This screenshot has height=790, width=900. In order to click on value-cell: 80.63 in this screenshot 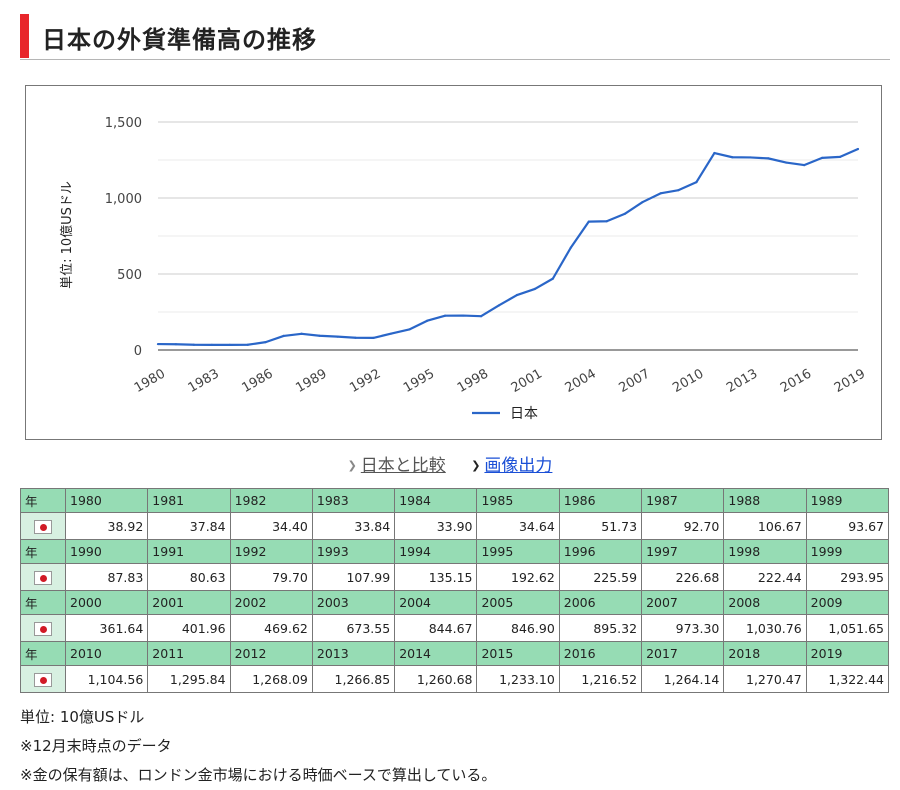, I will do `click(189, 577)`.